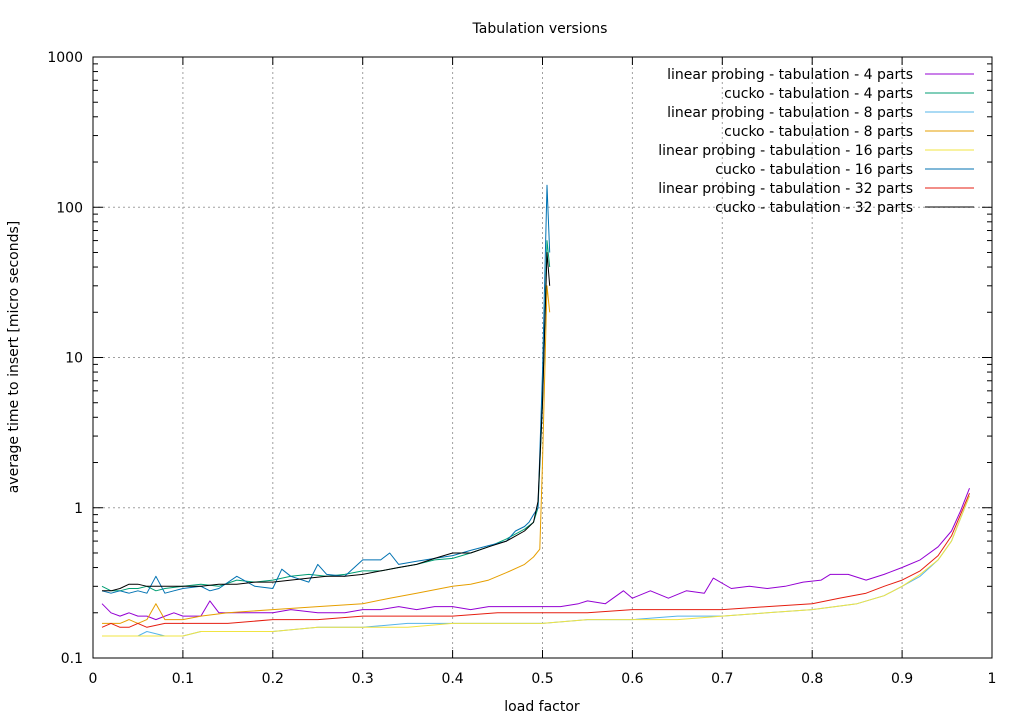 The height and width of the screenshot is (720, 1024). What do you see at coordinates (814, 208) in the screenshot?
I see `legend-label: cucko - tabulation - 32 parts` at bounding box center [814, 208].